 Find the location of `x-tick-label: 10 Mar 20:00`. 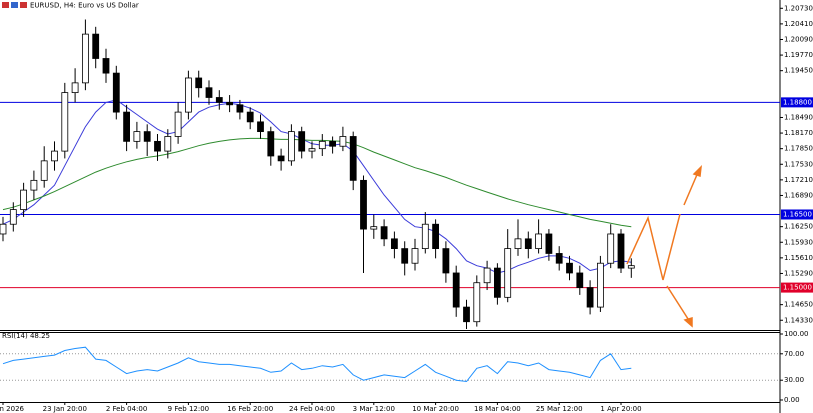

x-tick-label: 10 Mar 20:00 is located at coordinates (435, 409).